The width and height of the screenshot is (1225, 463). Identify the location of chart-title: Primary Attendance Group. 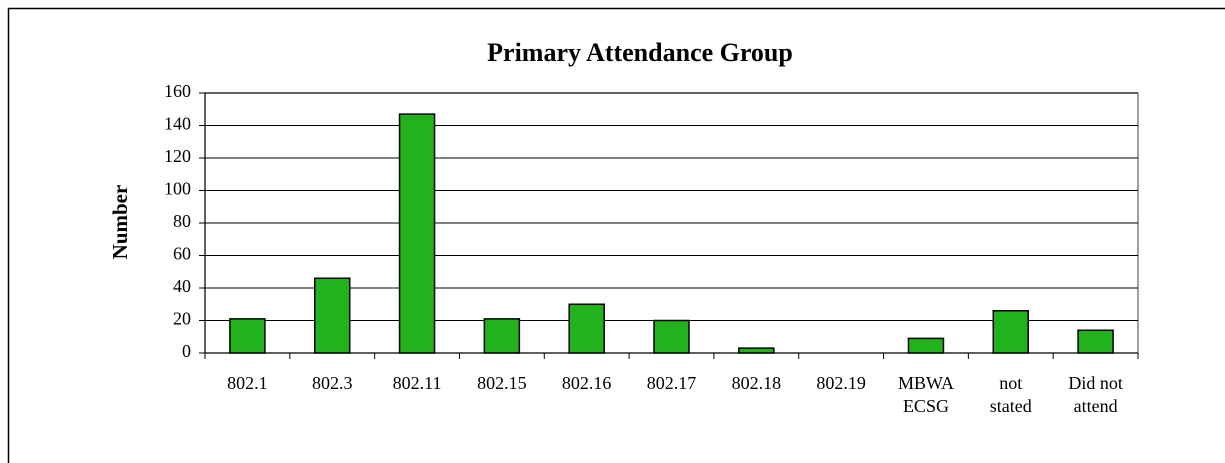
(640, 52).